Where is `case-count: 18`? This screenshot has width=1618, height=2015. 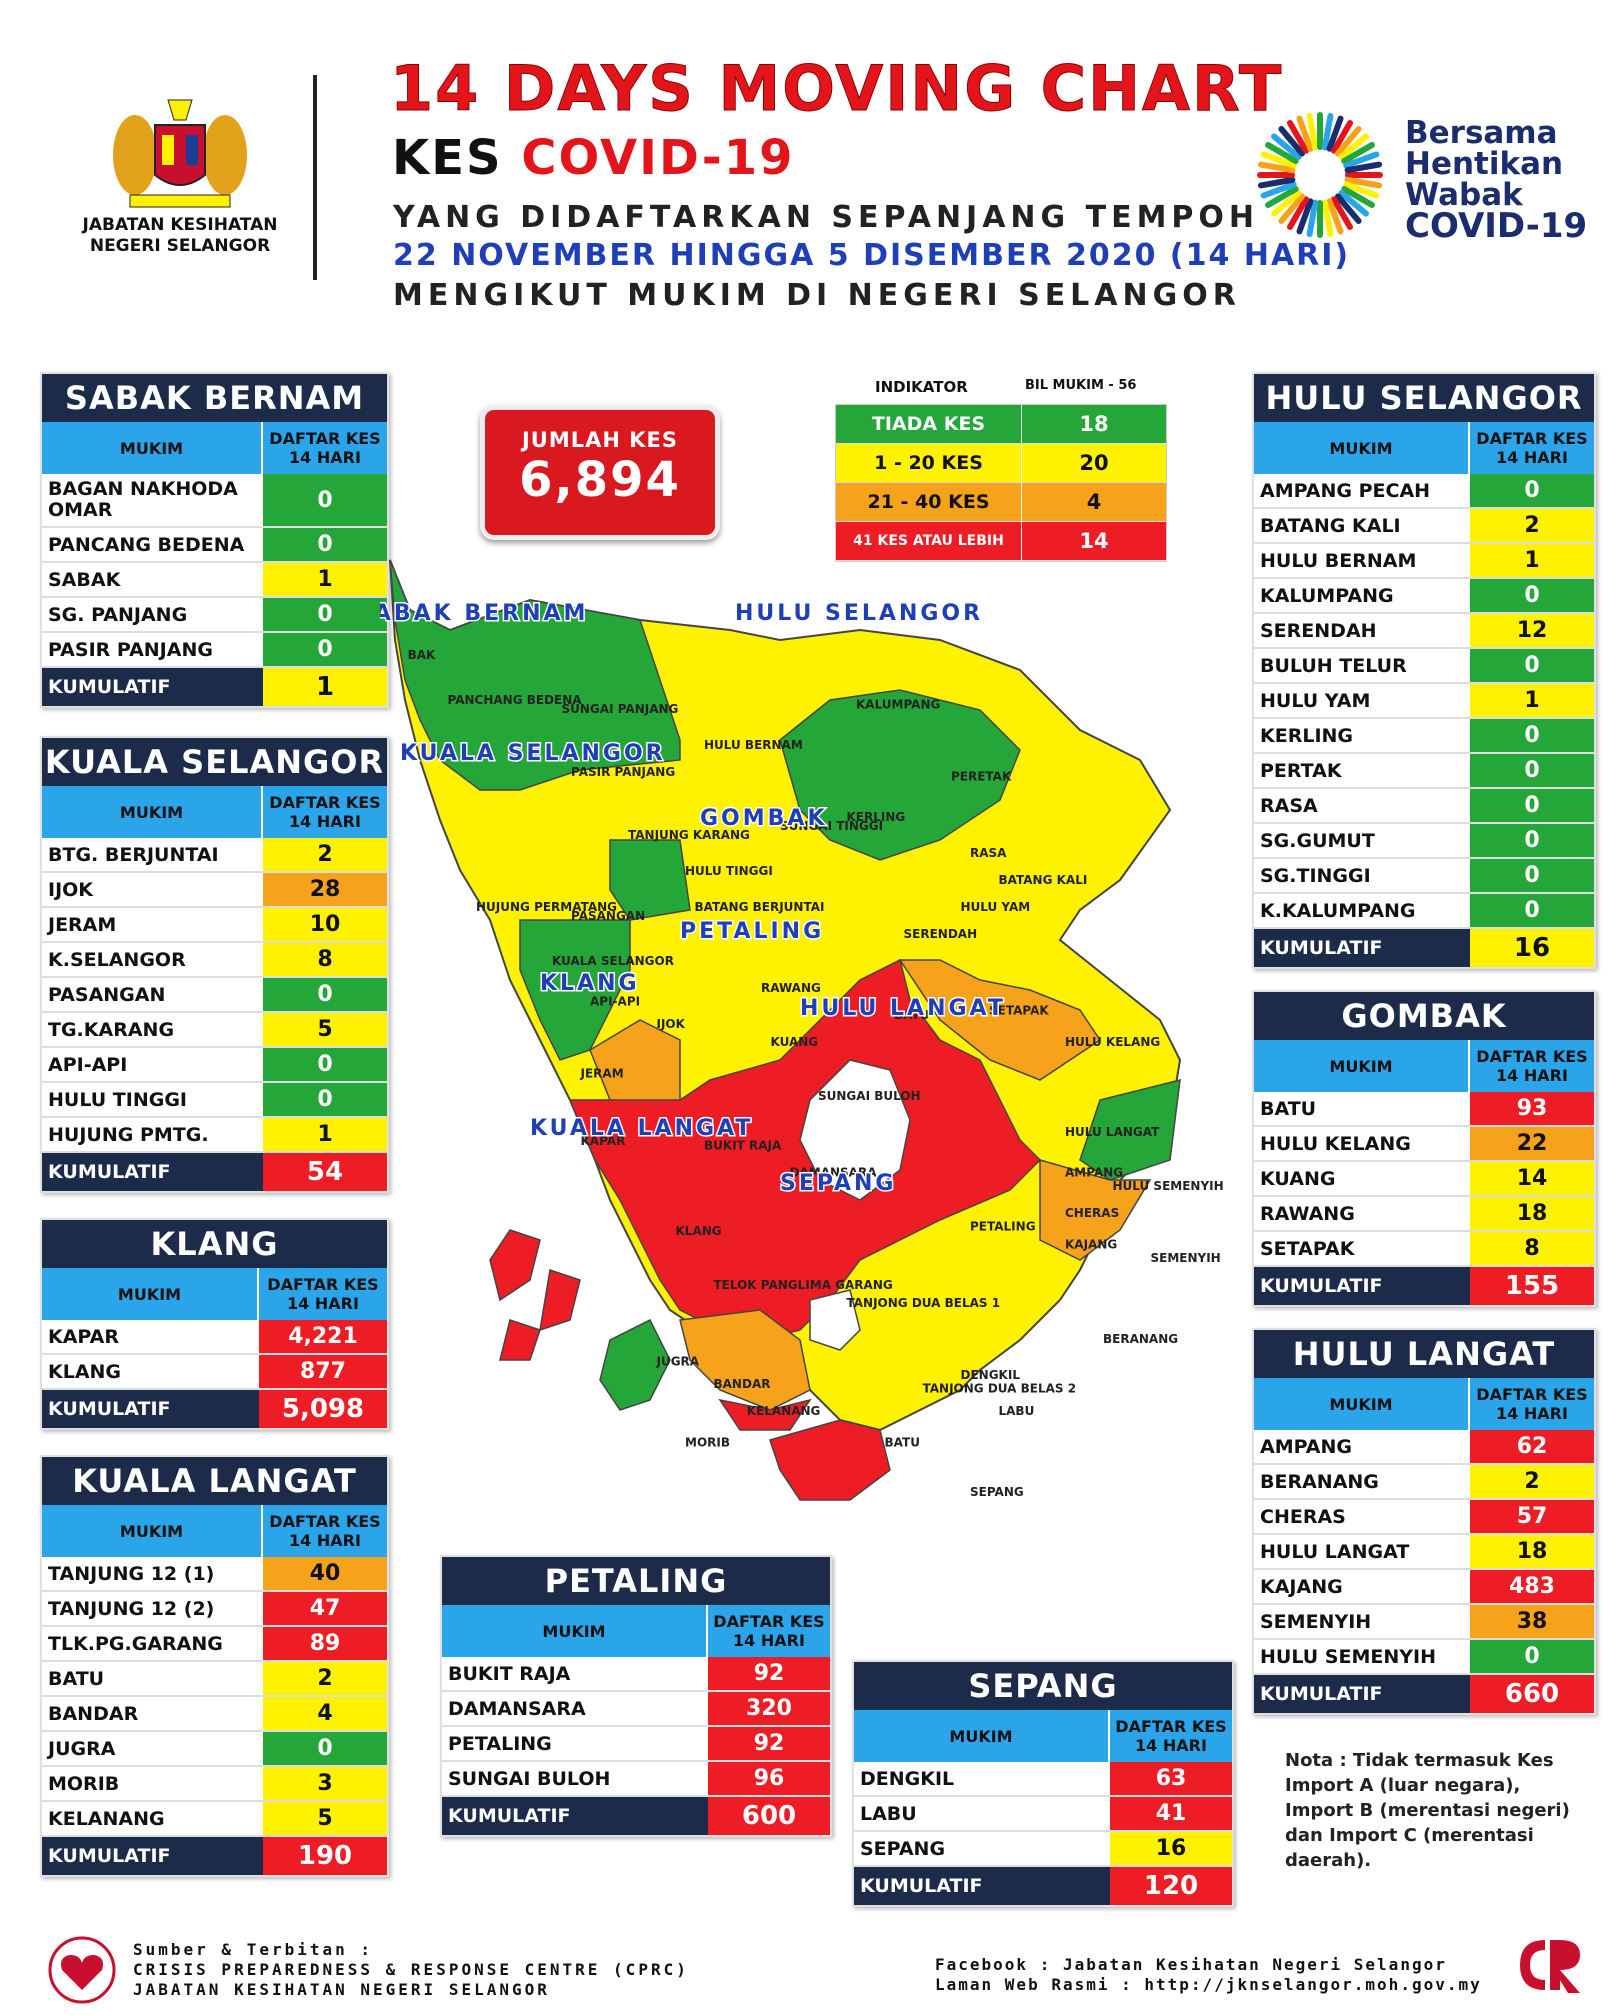
case-count: 18 is located at coordinates (1532, 1213).